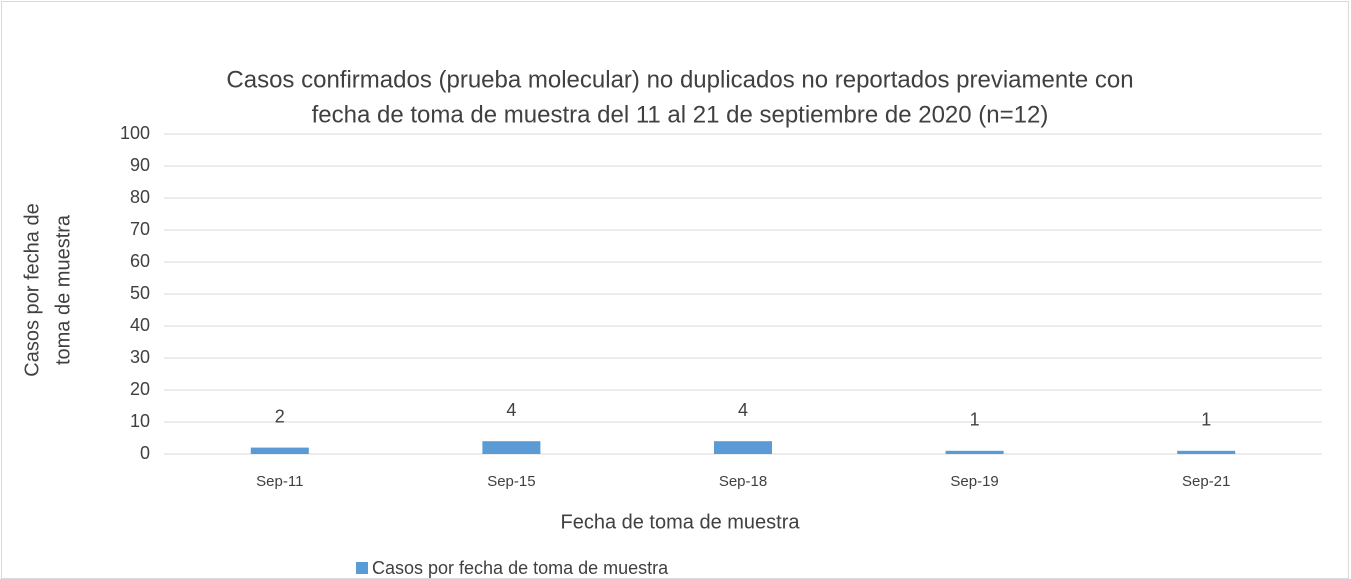  Describe the element at coordinates (140, 389) in the screenshot. I see `y-tick-label: 20` at that location.